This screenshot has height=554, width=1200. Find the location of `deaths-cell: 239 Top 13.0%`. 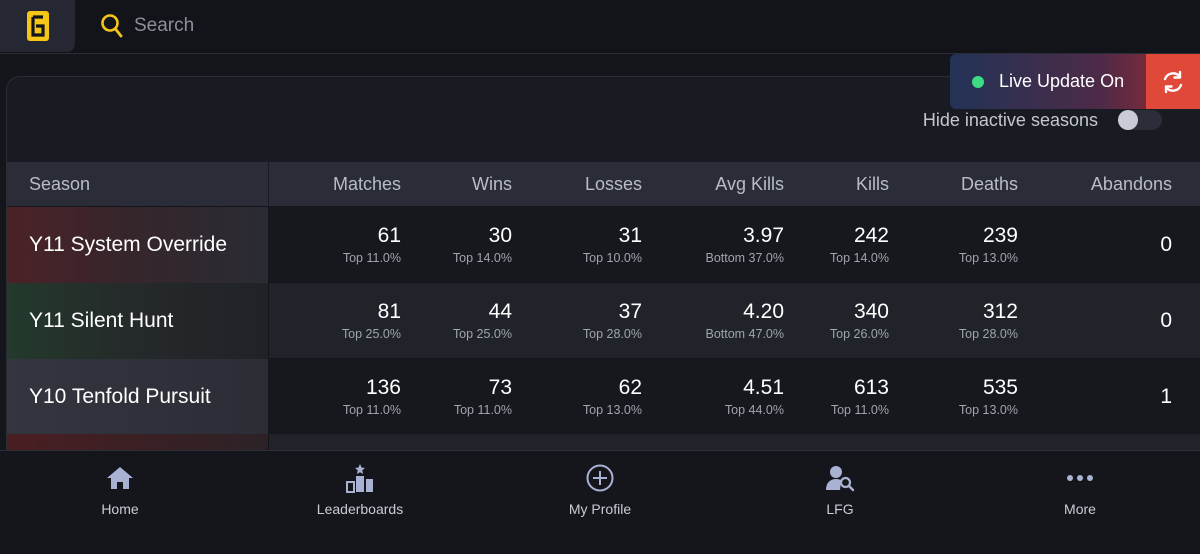

deaths-cell: 239 Top 13.0% is located at coordinates (953, 244).